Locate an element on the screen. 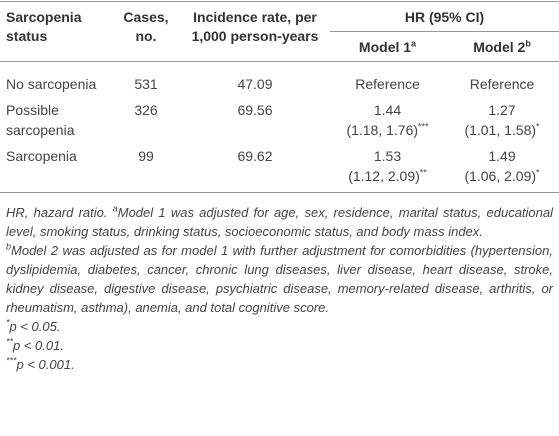  hr-cell: 1.49 (1.06, 2.09)* is located at coordinates (502, 168).